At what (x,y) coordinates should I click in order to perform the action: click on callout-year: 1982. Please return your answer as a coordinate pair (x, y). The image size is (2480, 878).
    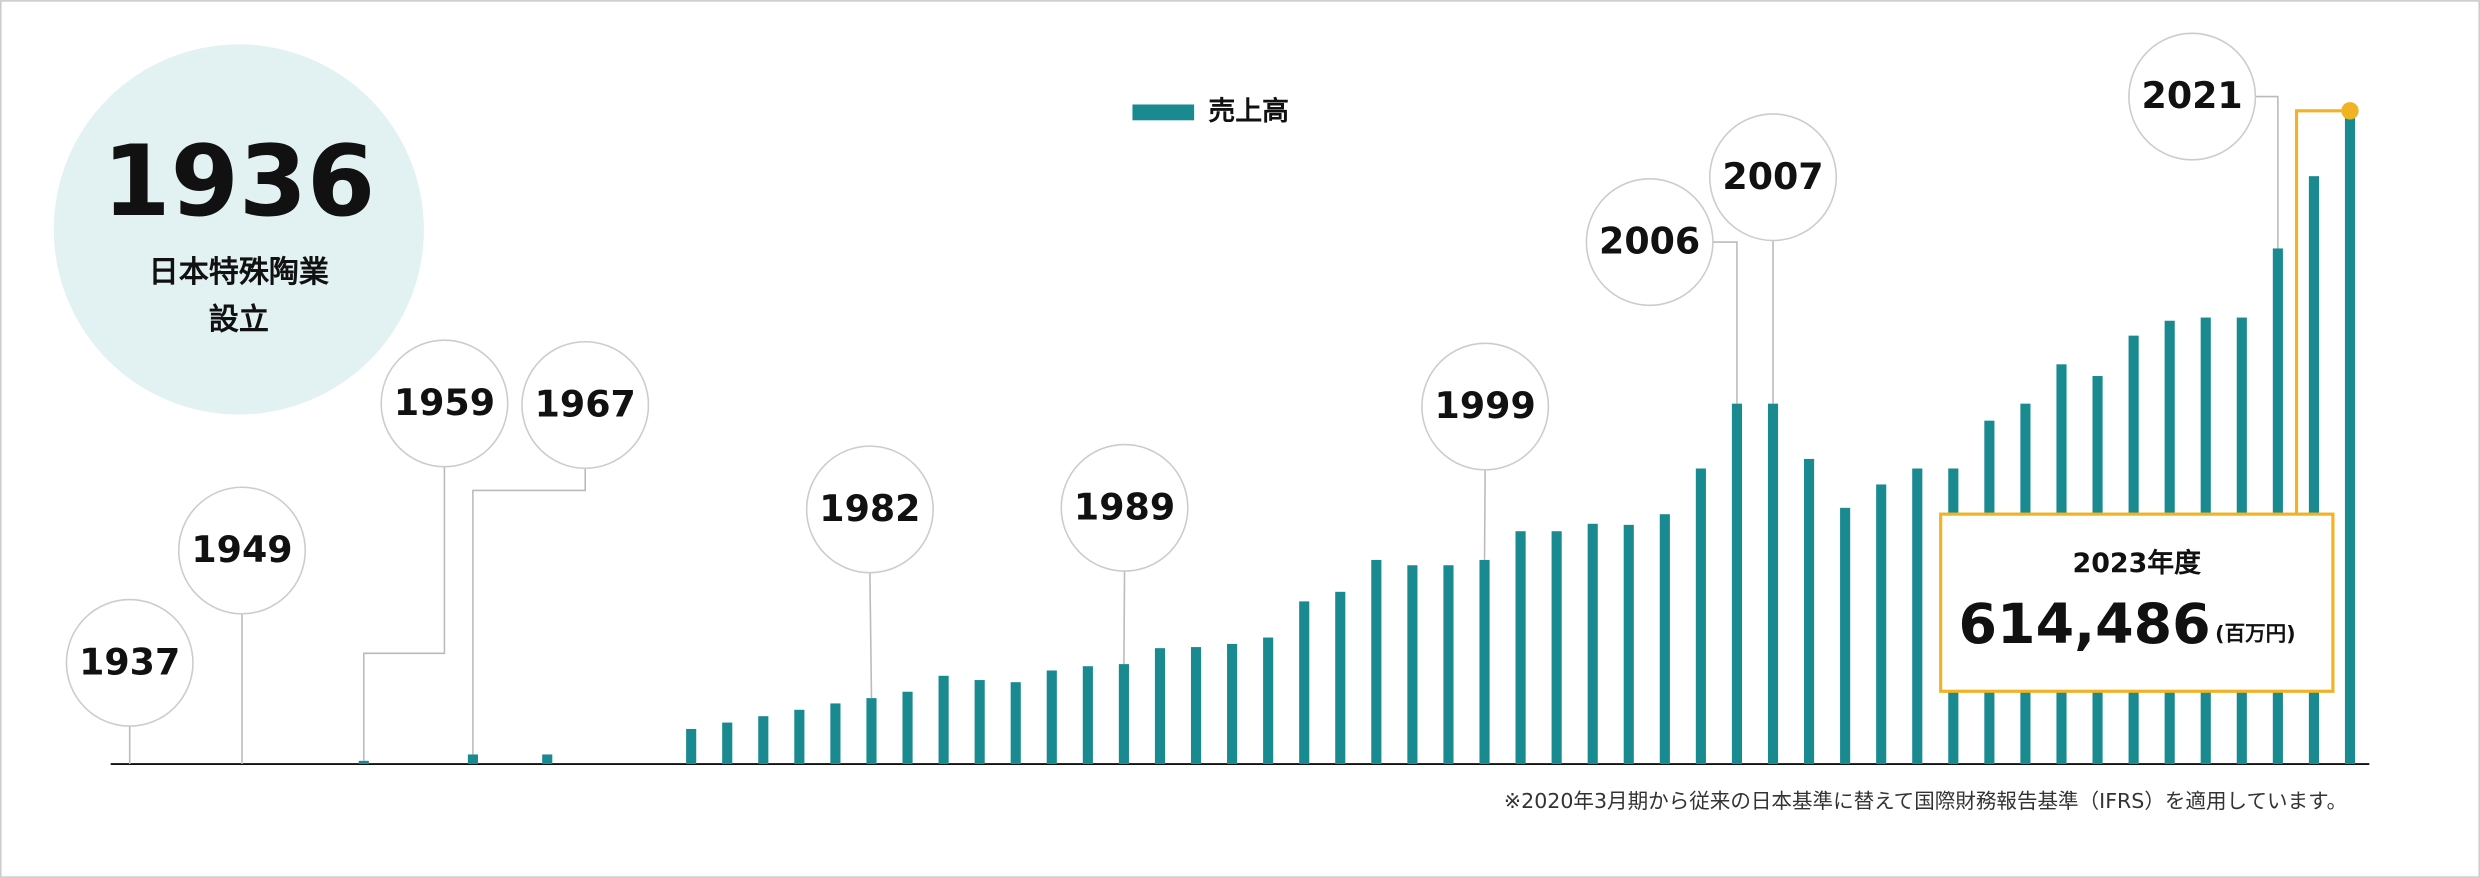
    Looking at the image, I should click on (869, 508).